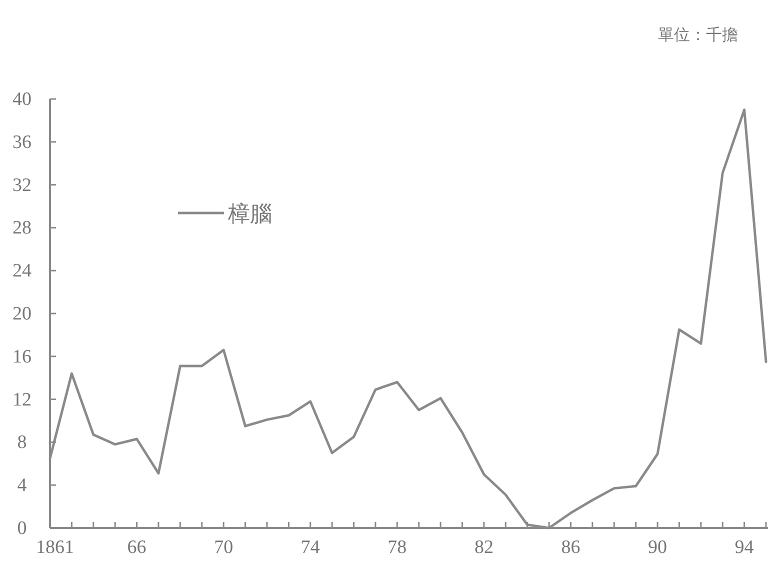  Describe the element at coordinates (249, 213) in the screenshot. I see `legend-label: 樟腦` at that location.